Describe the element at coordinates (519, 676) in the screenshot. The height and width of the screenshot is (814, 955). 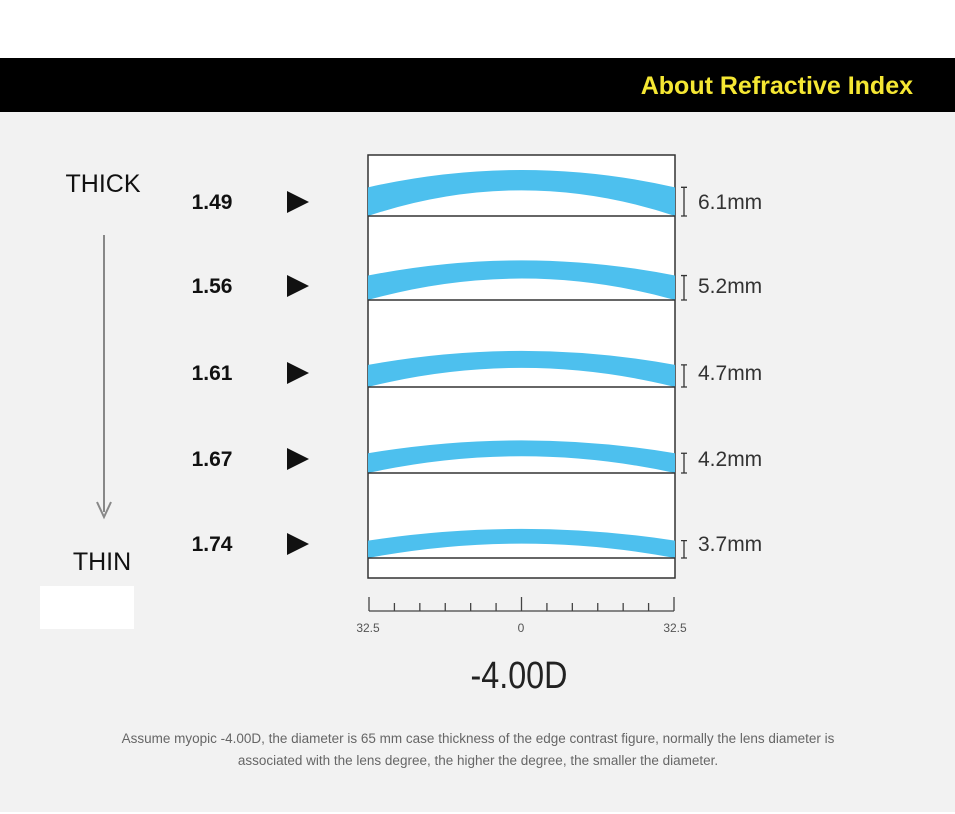
I see `power-label: -4.00D` at that location.